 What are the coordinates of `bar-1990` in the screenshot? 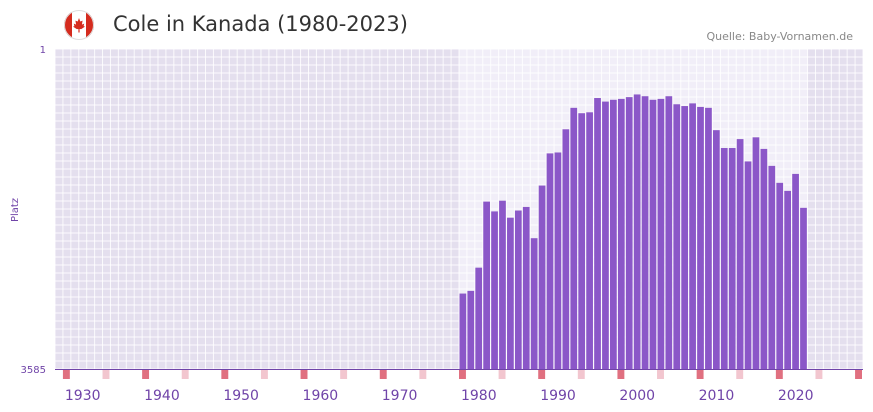 It's located at (558, 260).